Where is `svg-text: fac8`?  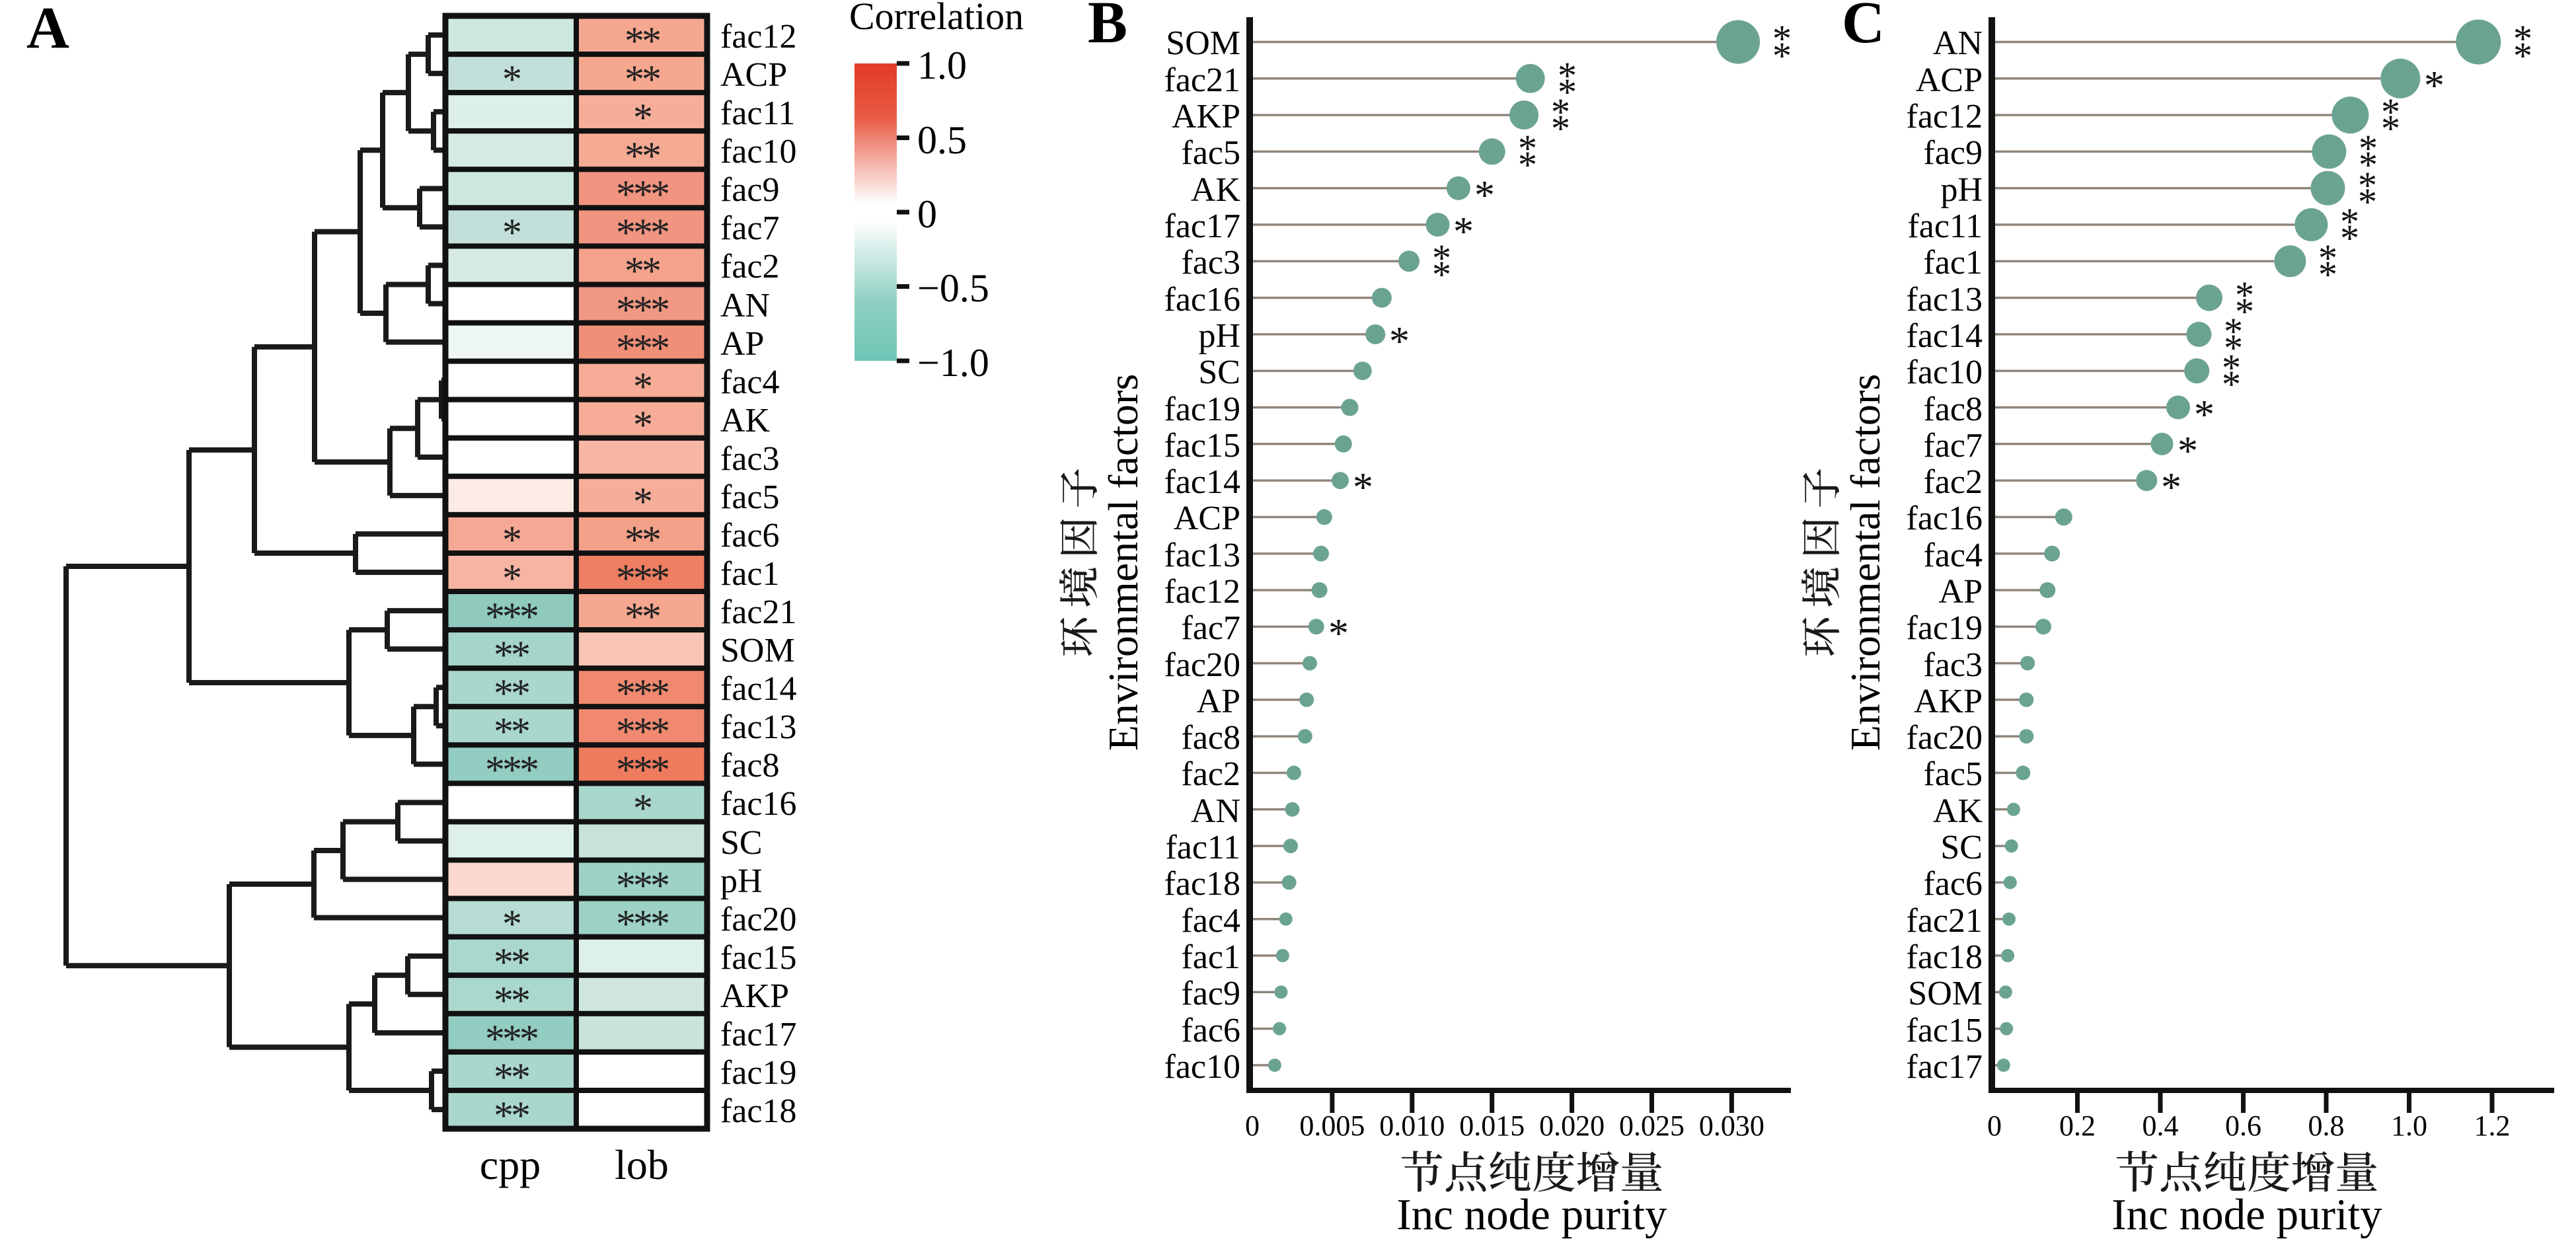 svg-text: fac8 is located at coordinates (1211, 738).